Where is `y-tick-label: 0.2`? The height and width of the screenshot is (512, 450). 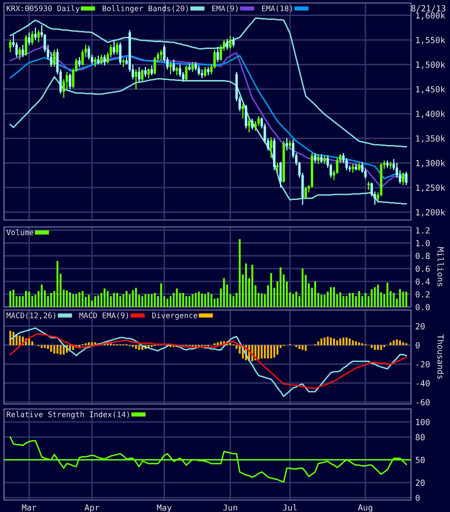
y-tick-label: 0.2 is located at coordinates (423, 294).